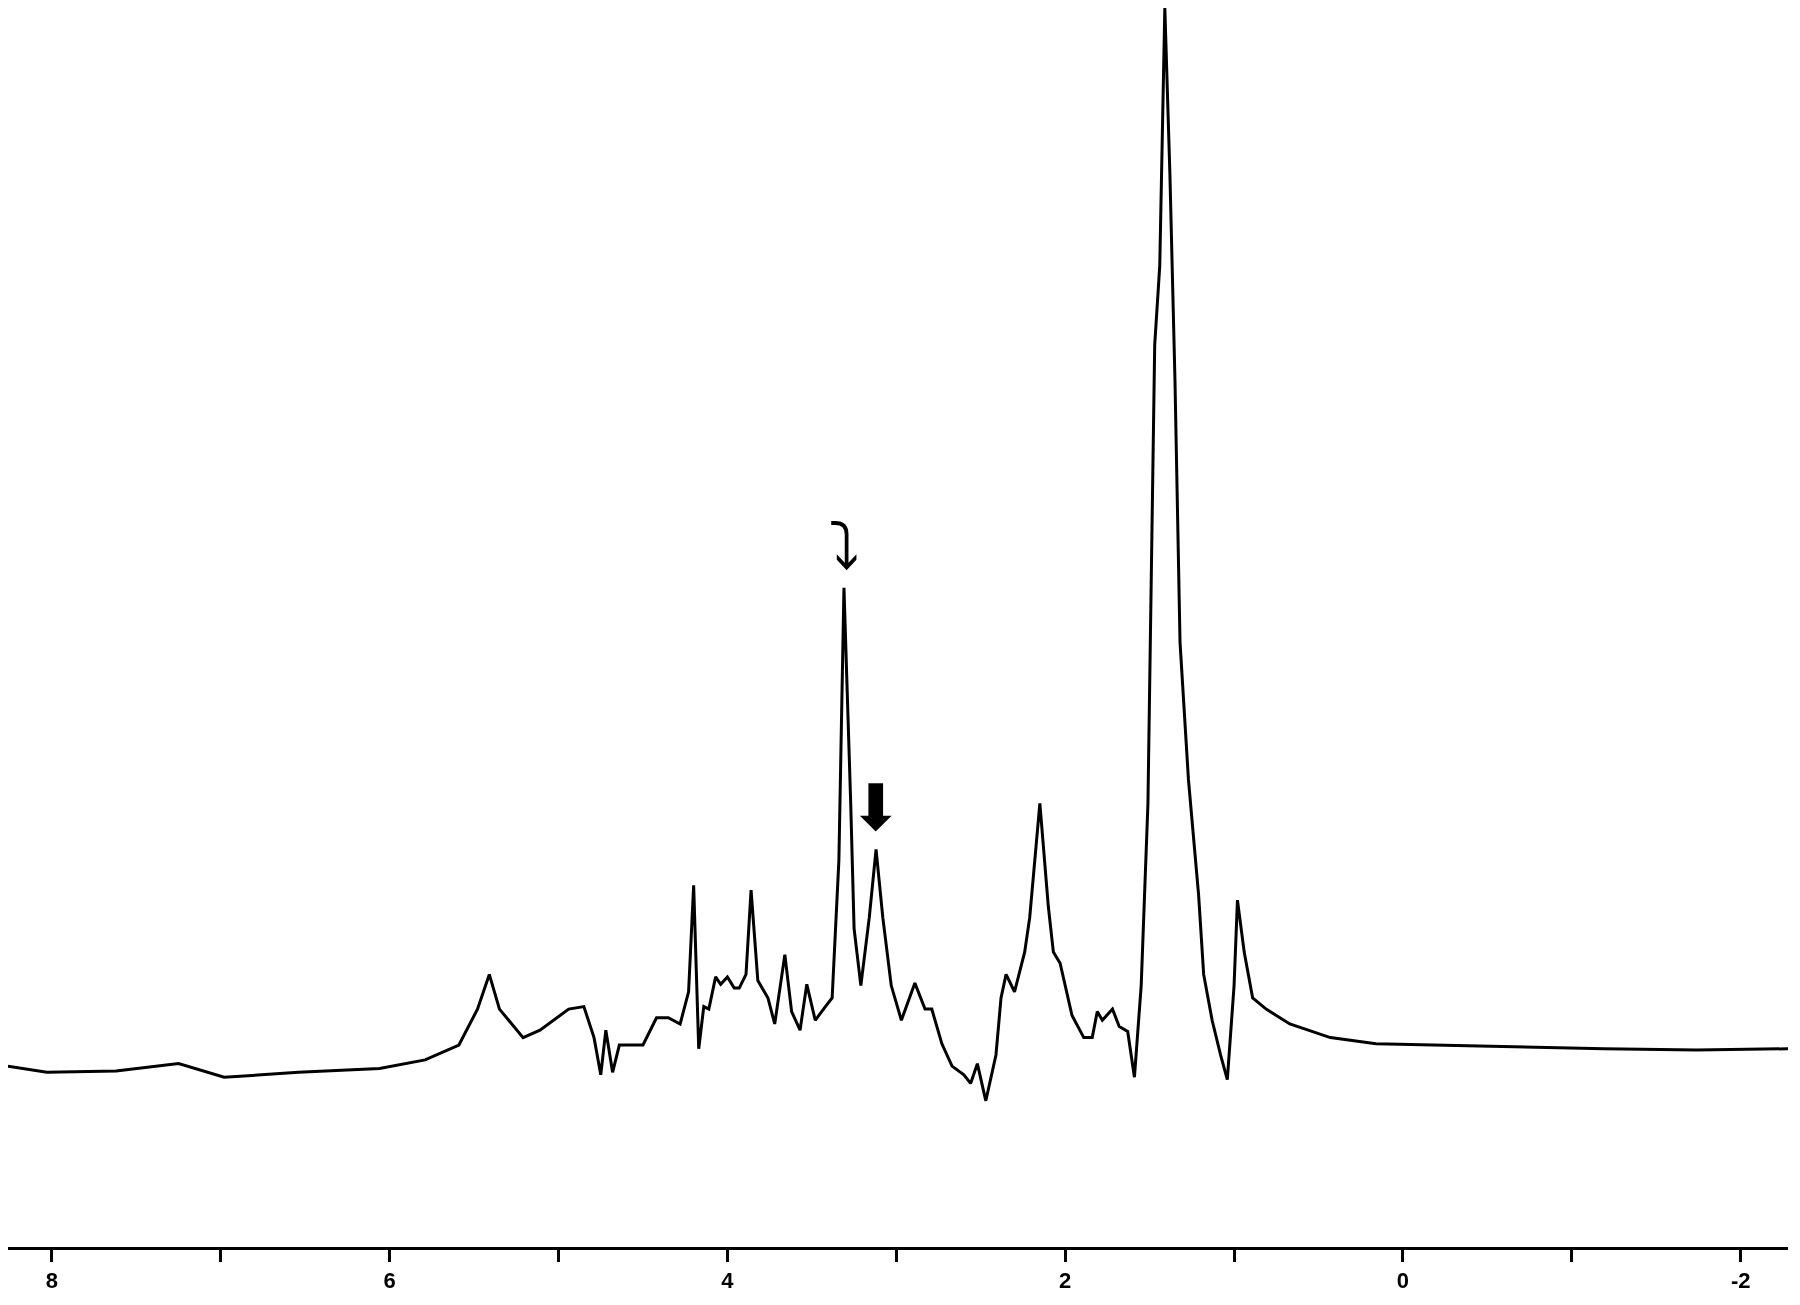 This screenshot has width=1800, height=1305. Describe the element at coordinates (1403, 1281) in the screenshot. I see `x-tick-label: 0` at that location.